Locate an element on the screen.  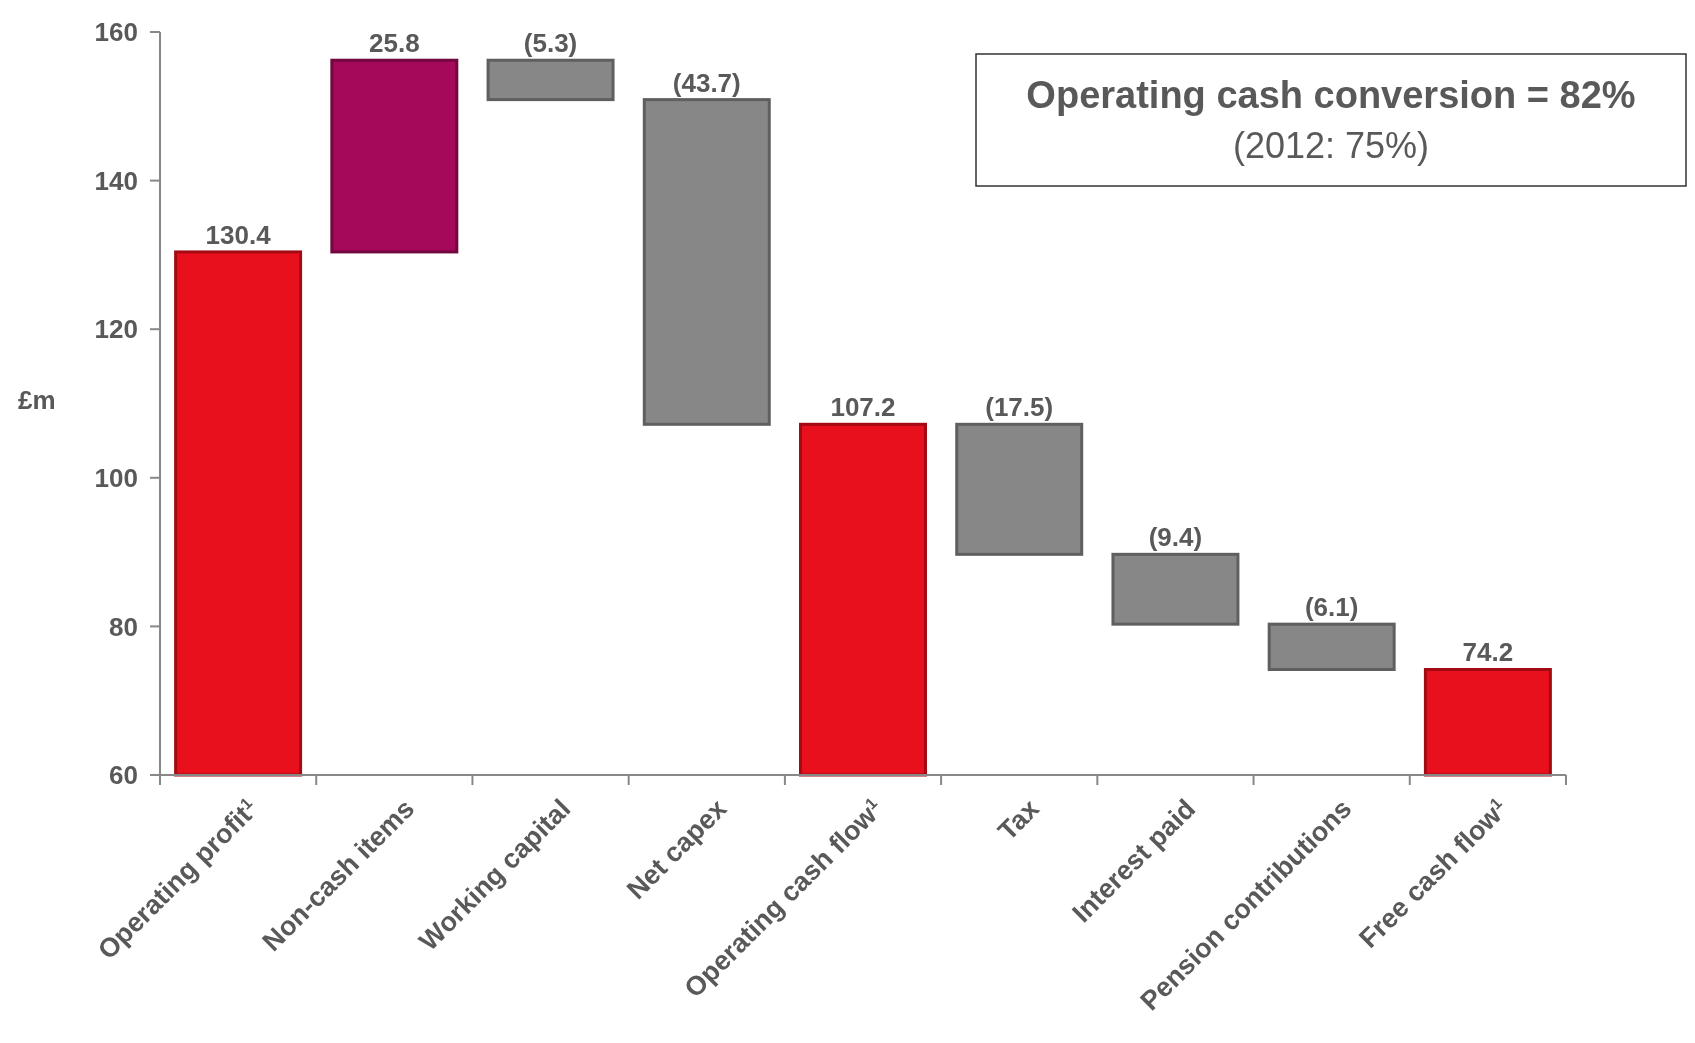
y-axis-title: £m is located at coordinates (37, 399).